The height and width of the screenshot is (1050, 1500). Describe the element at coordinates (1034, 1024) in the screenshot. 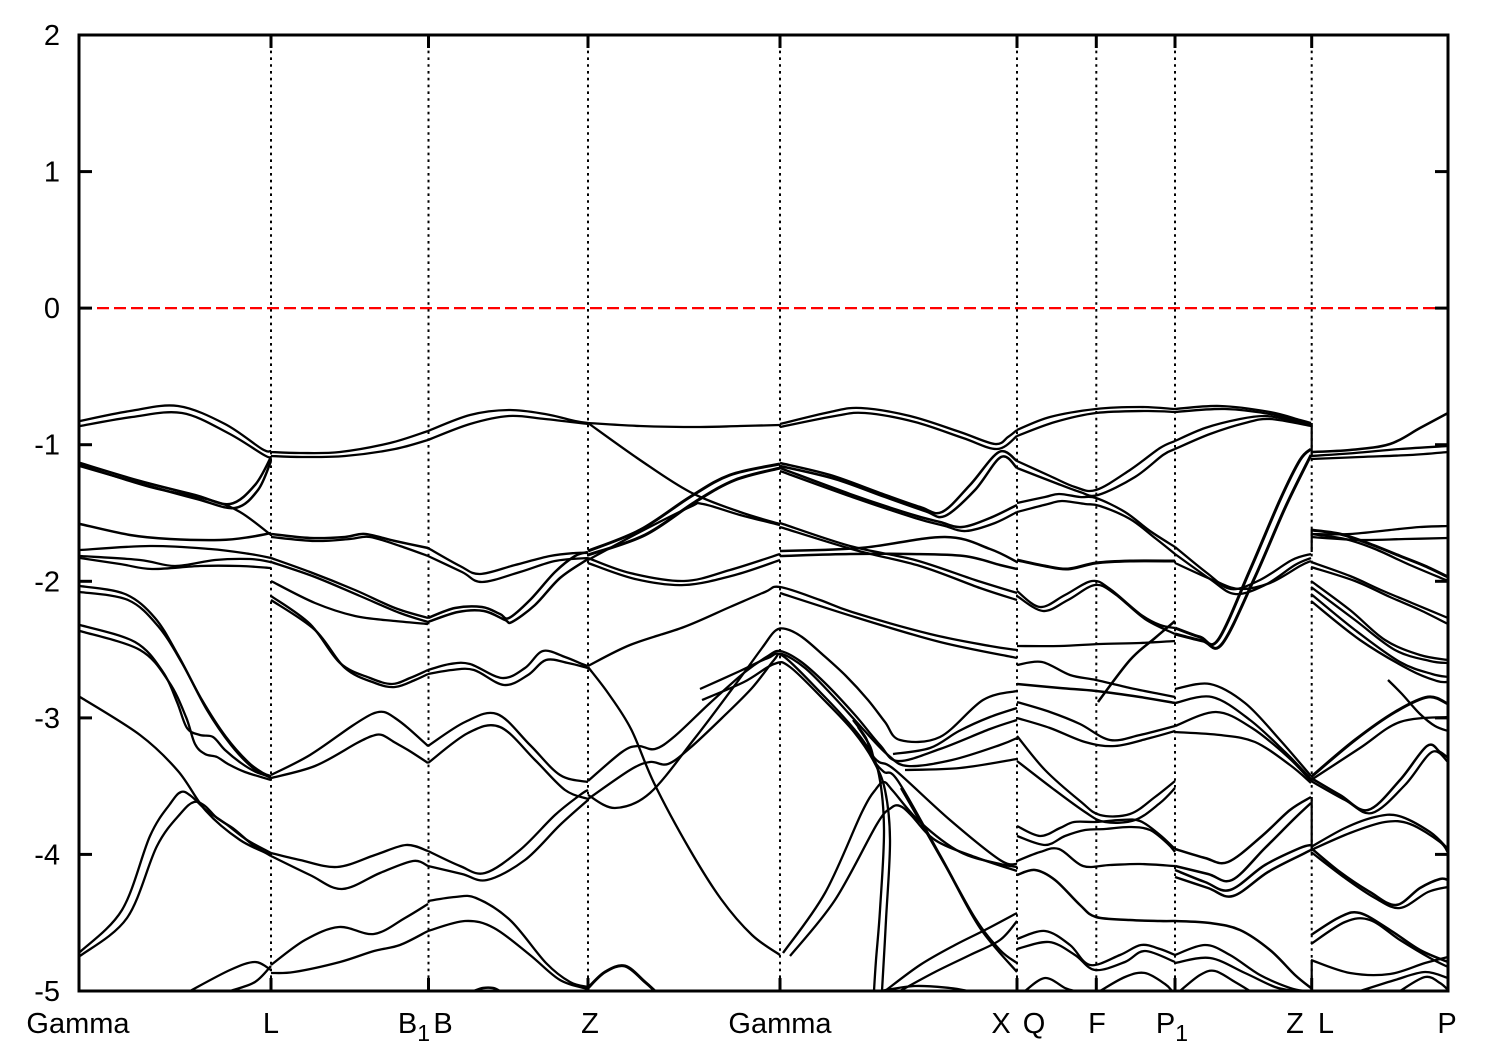

I see `svg-text: Q` at that location.